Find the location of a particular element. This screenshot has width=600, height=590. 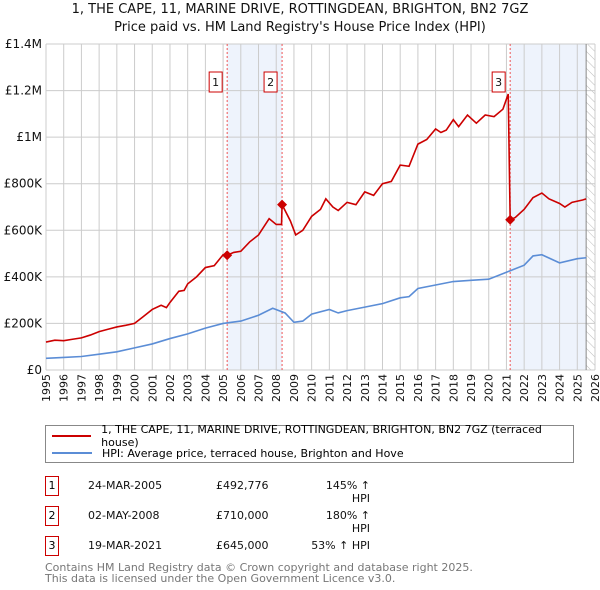

y-tick-label: £1.2M is located at coordinates (23, 91).